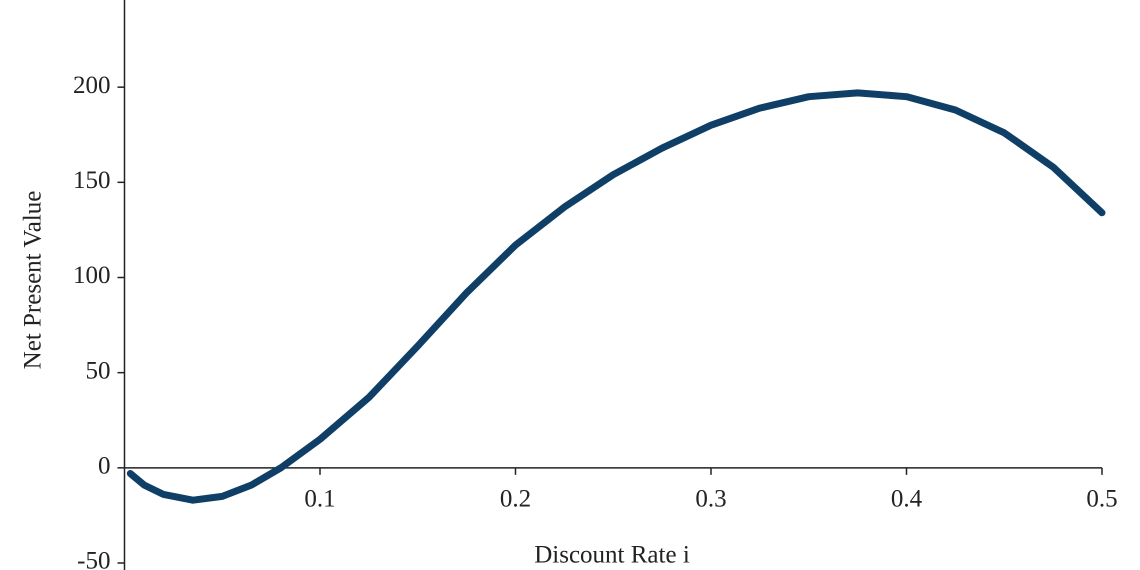 This screenshot has width=1140, height=570. I want to click on y-tick-label: 0, so click(104, 466).